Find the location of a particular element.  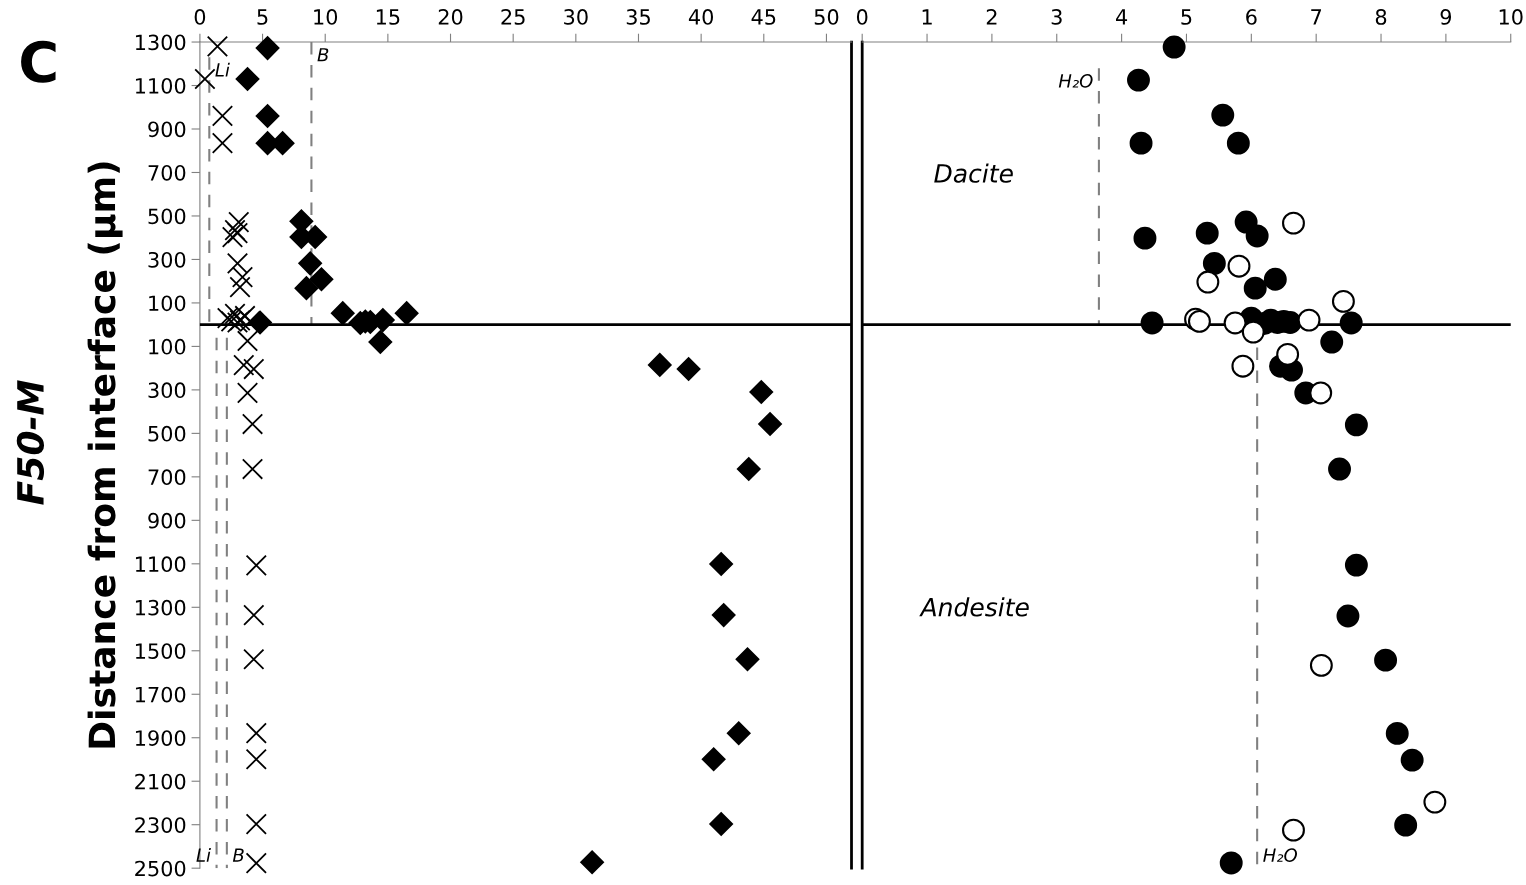

x-tick-label: 15 is located at coordinates (388, 17).